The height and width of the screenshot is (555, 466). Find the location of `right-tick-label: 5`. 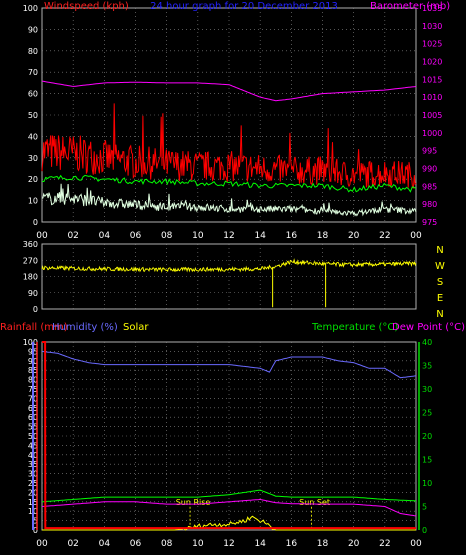

right-tick-label: 5 is located at coordinates (424, 507).